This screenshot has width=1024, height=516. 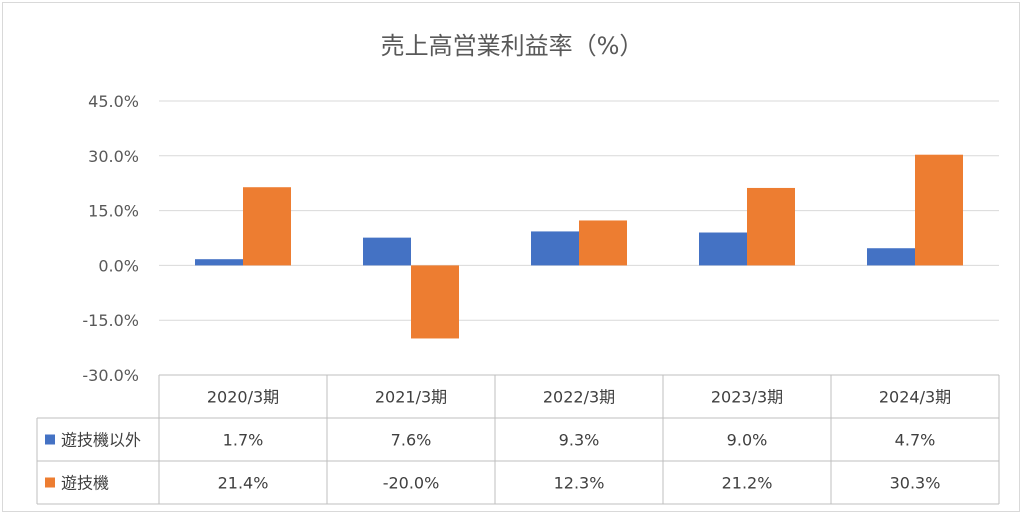 What do you see at coordinates (747, 483) in the screenshot?
I see `data-label: 21.2%` at bounding box center [747, 483].